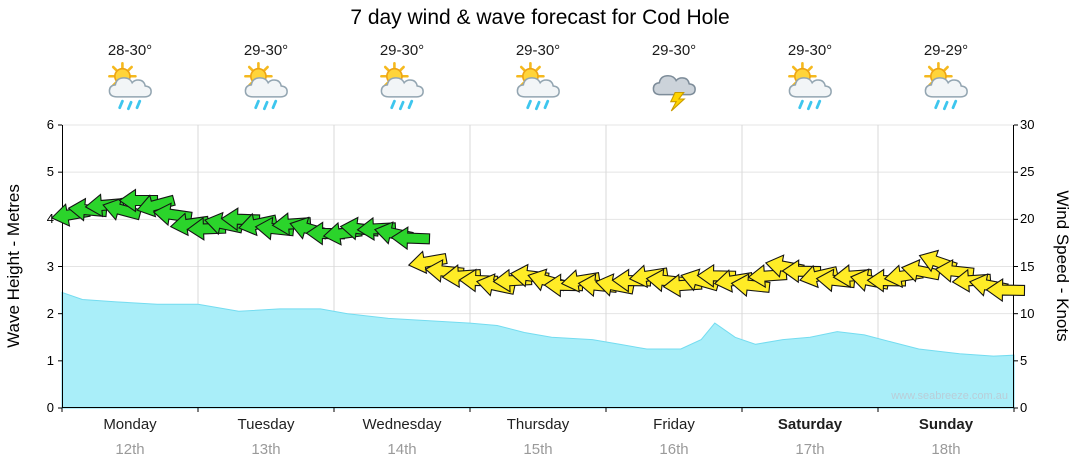 This screenshot has height=475, width=1080. I want to click on y-right-tick: 30, so click(1027, 124).